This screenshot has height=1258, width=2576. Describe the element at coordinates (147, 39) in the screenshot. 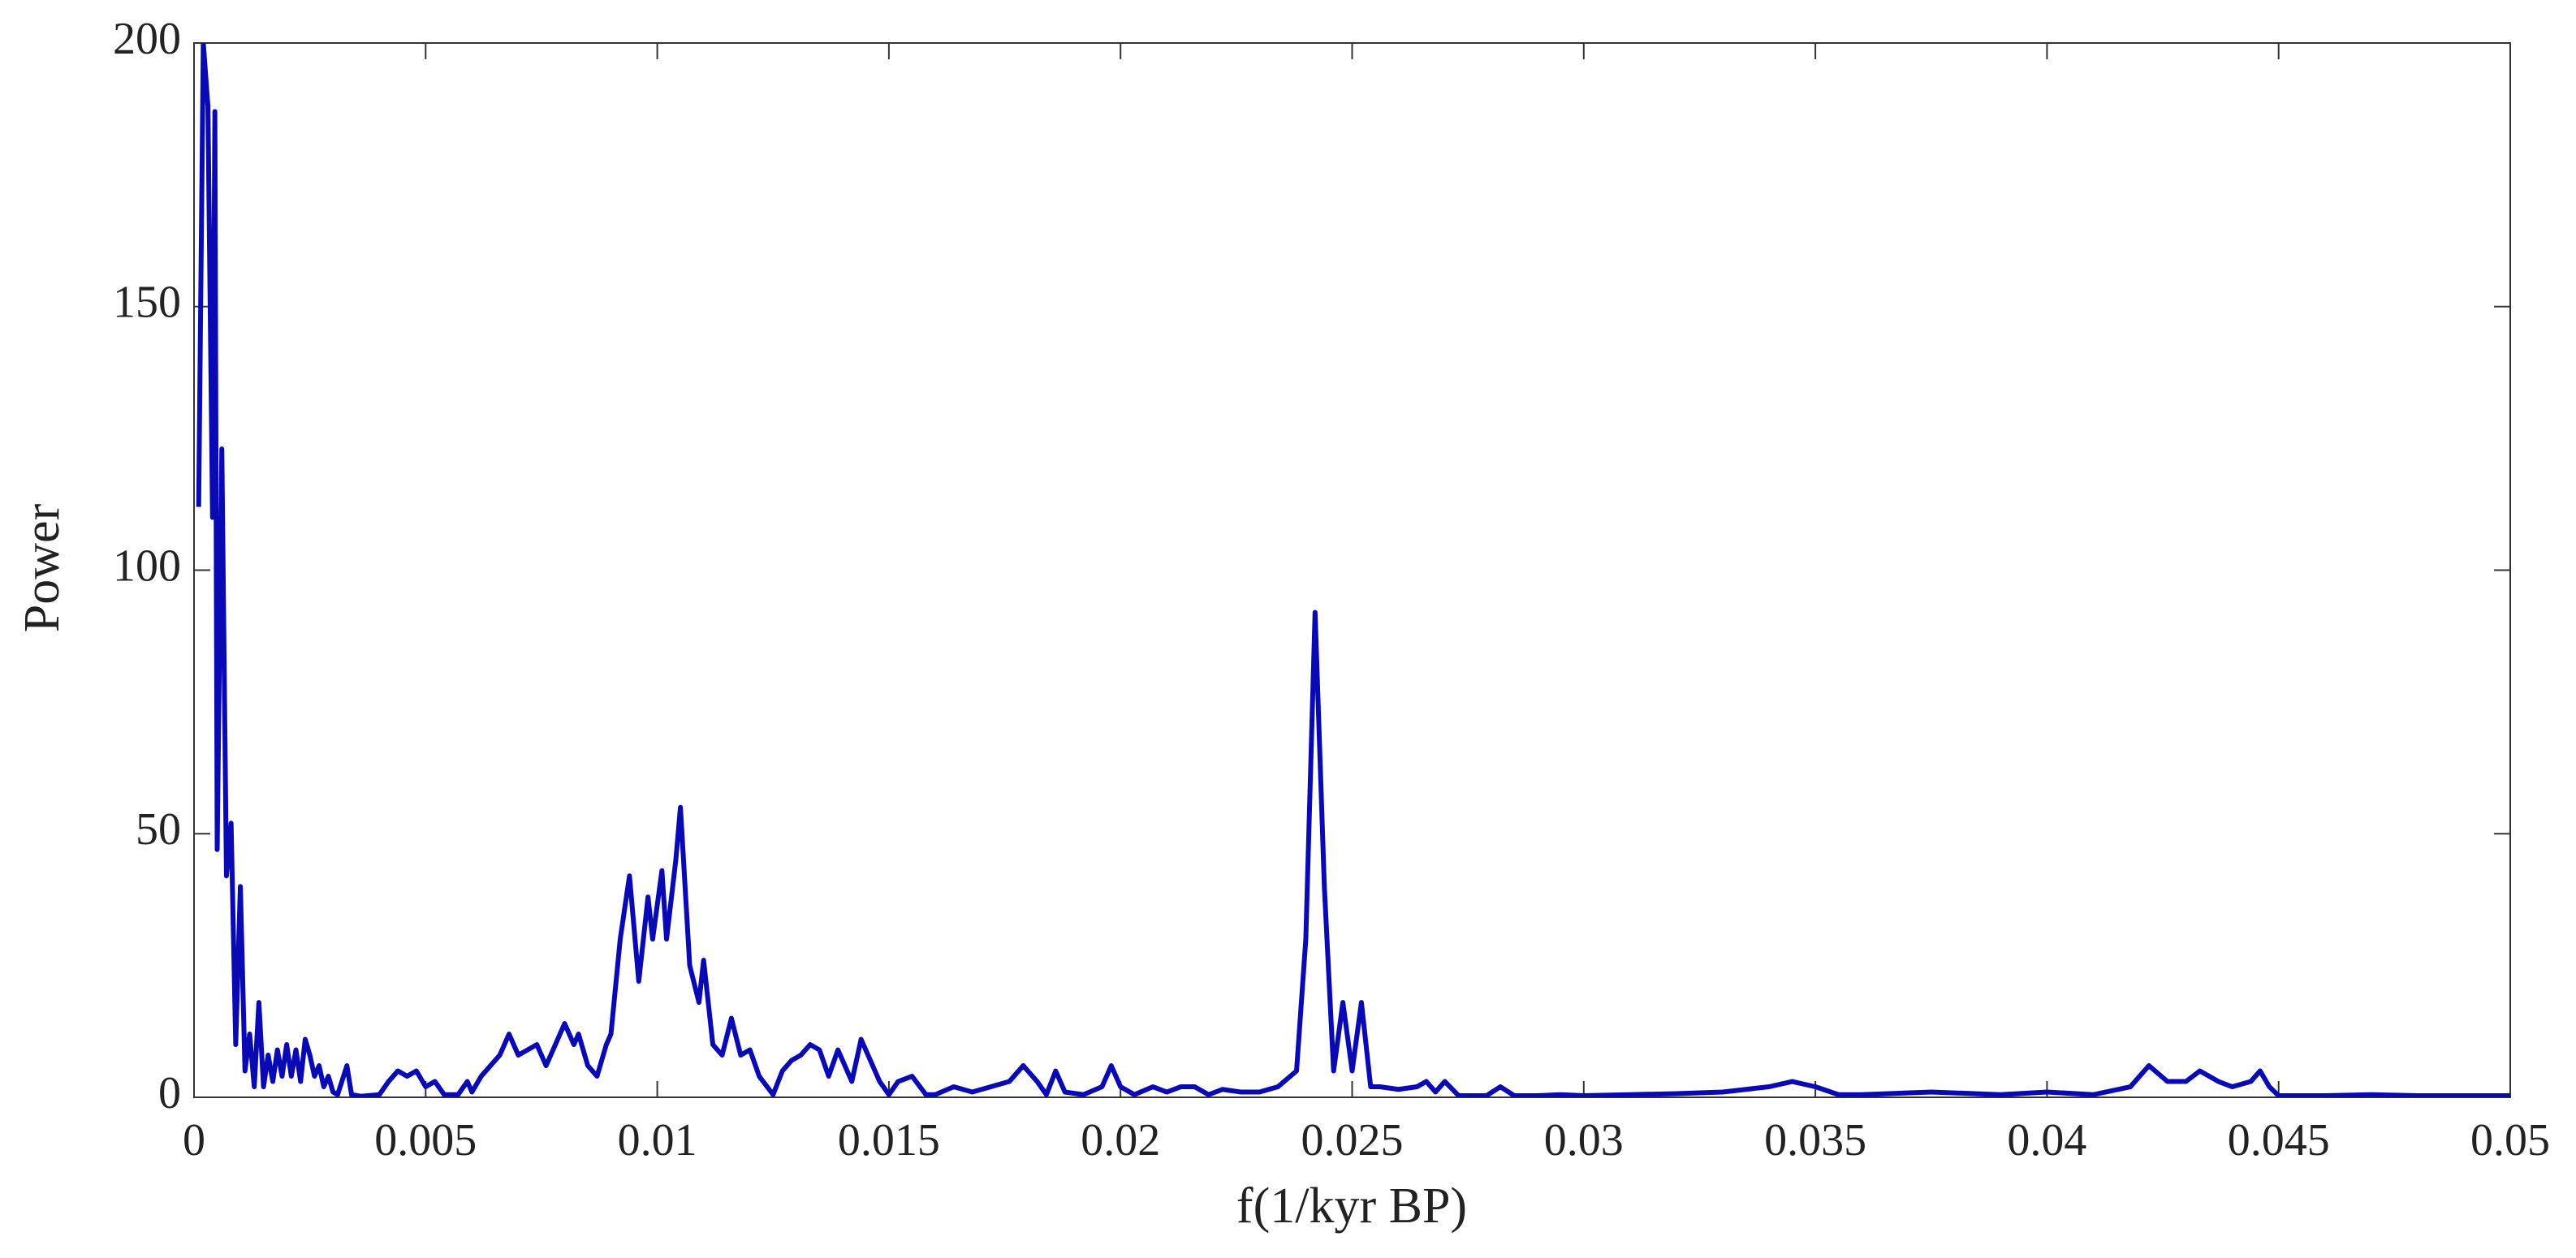

I see `y-tick-label: 200` at that location.